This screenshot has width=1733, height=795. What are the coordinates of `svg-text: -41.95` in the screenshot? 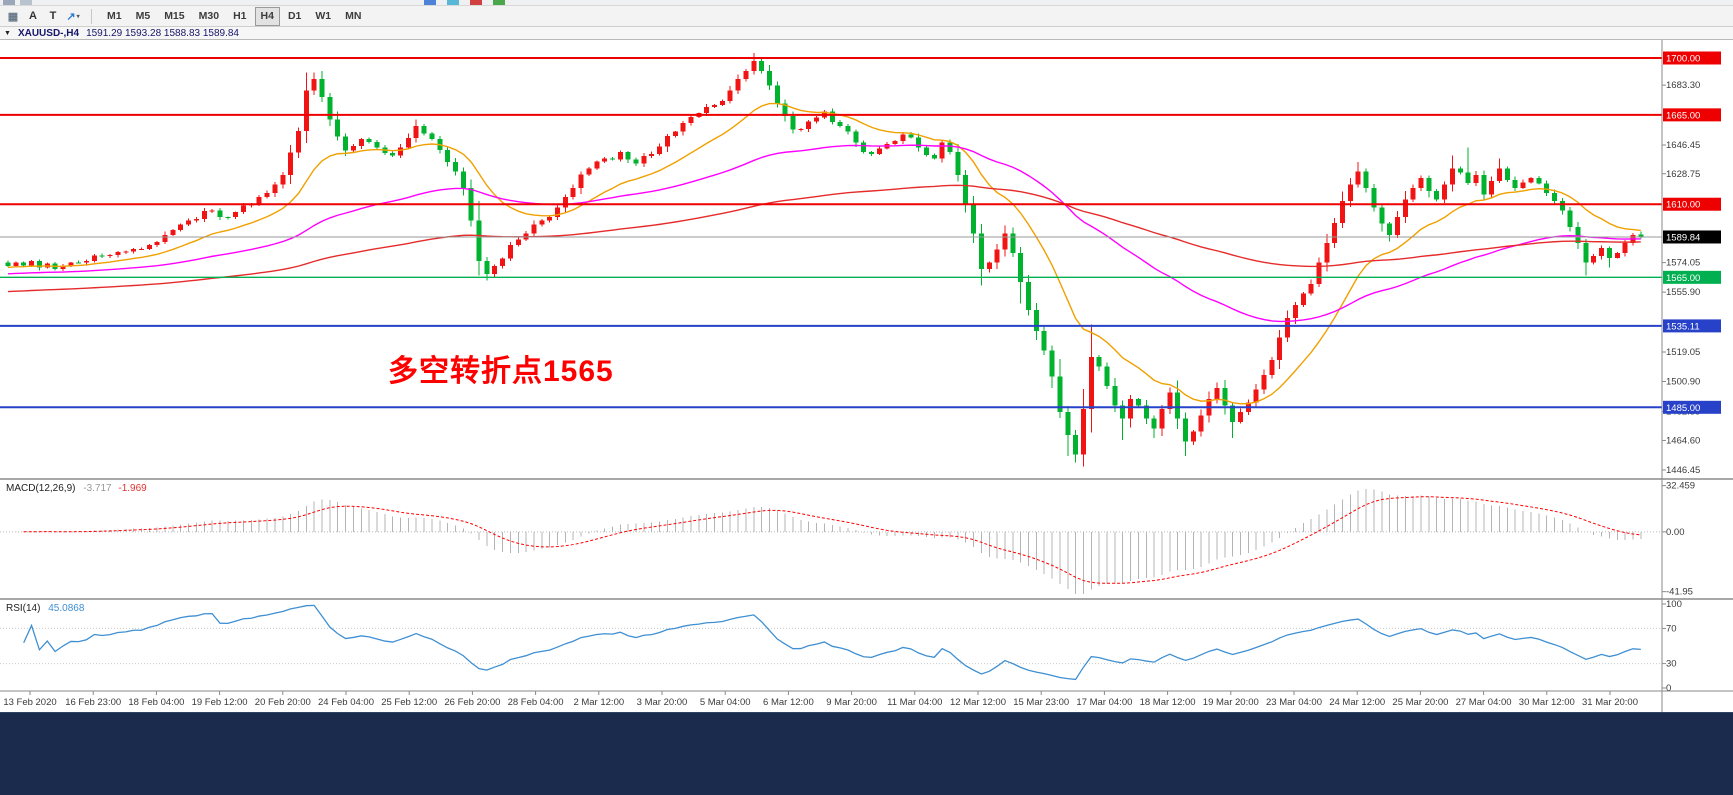 It's located at (1679, 592).